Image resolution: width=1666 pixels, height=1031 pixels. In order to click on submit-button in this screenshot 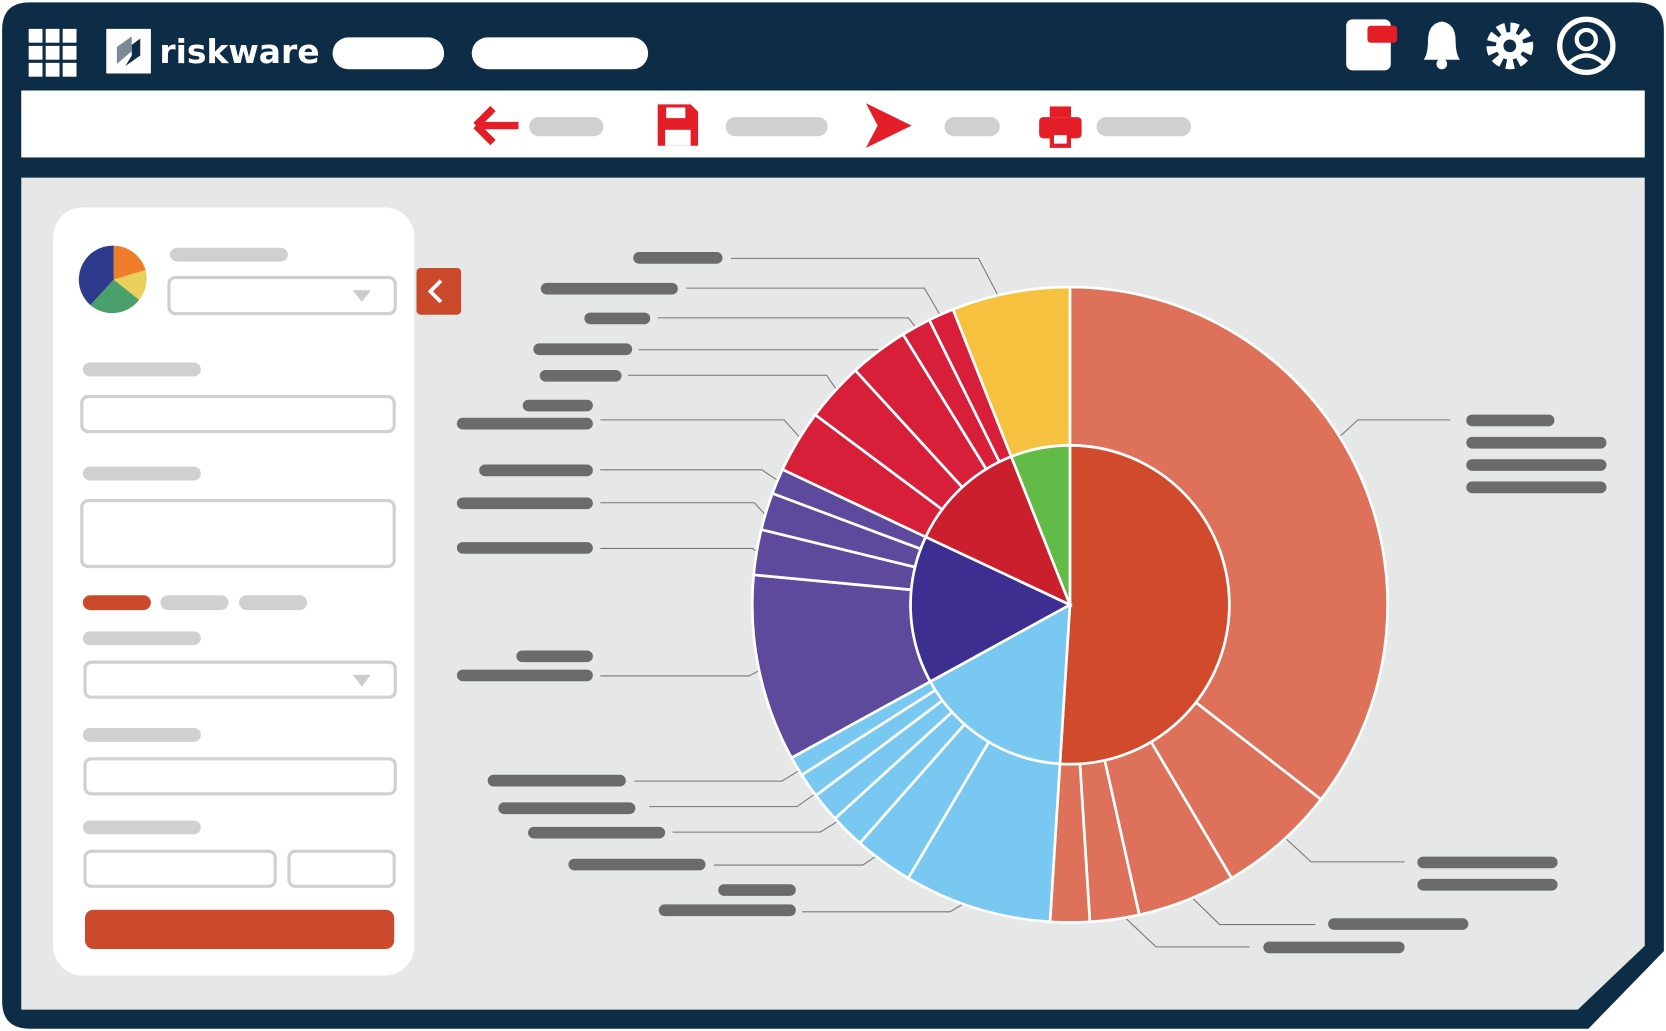, I will do `click(240, 929)`.